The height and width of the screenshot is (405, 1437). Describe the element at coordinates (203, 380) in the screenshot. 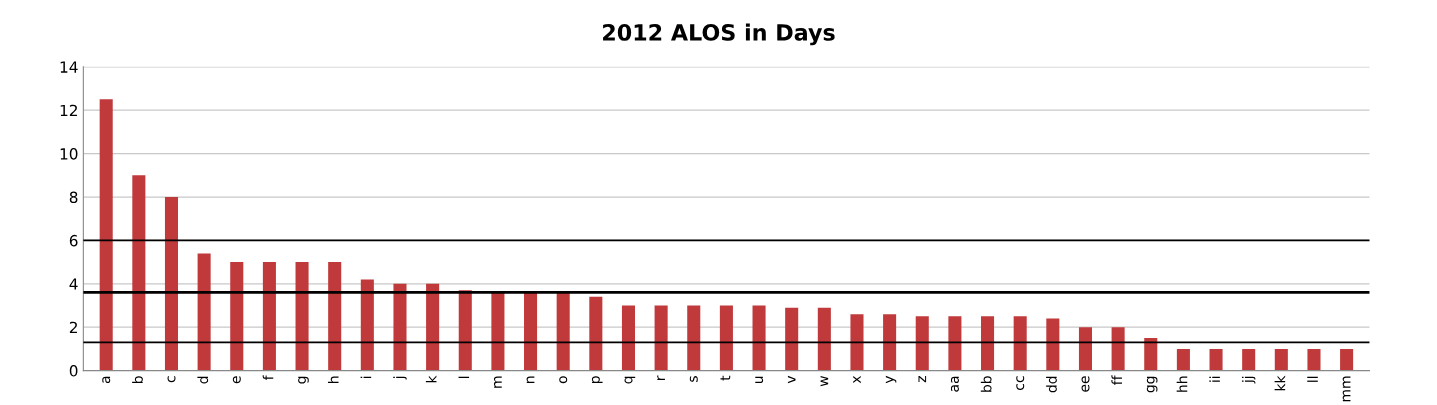

I see `x-tick-label: d` at that location.